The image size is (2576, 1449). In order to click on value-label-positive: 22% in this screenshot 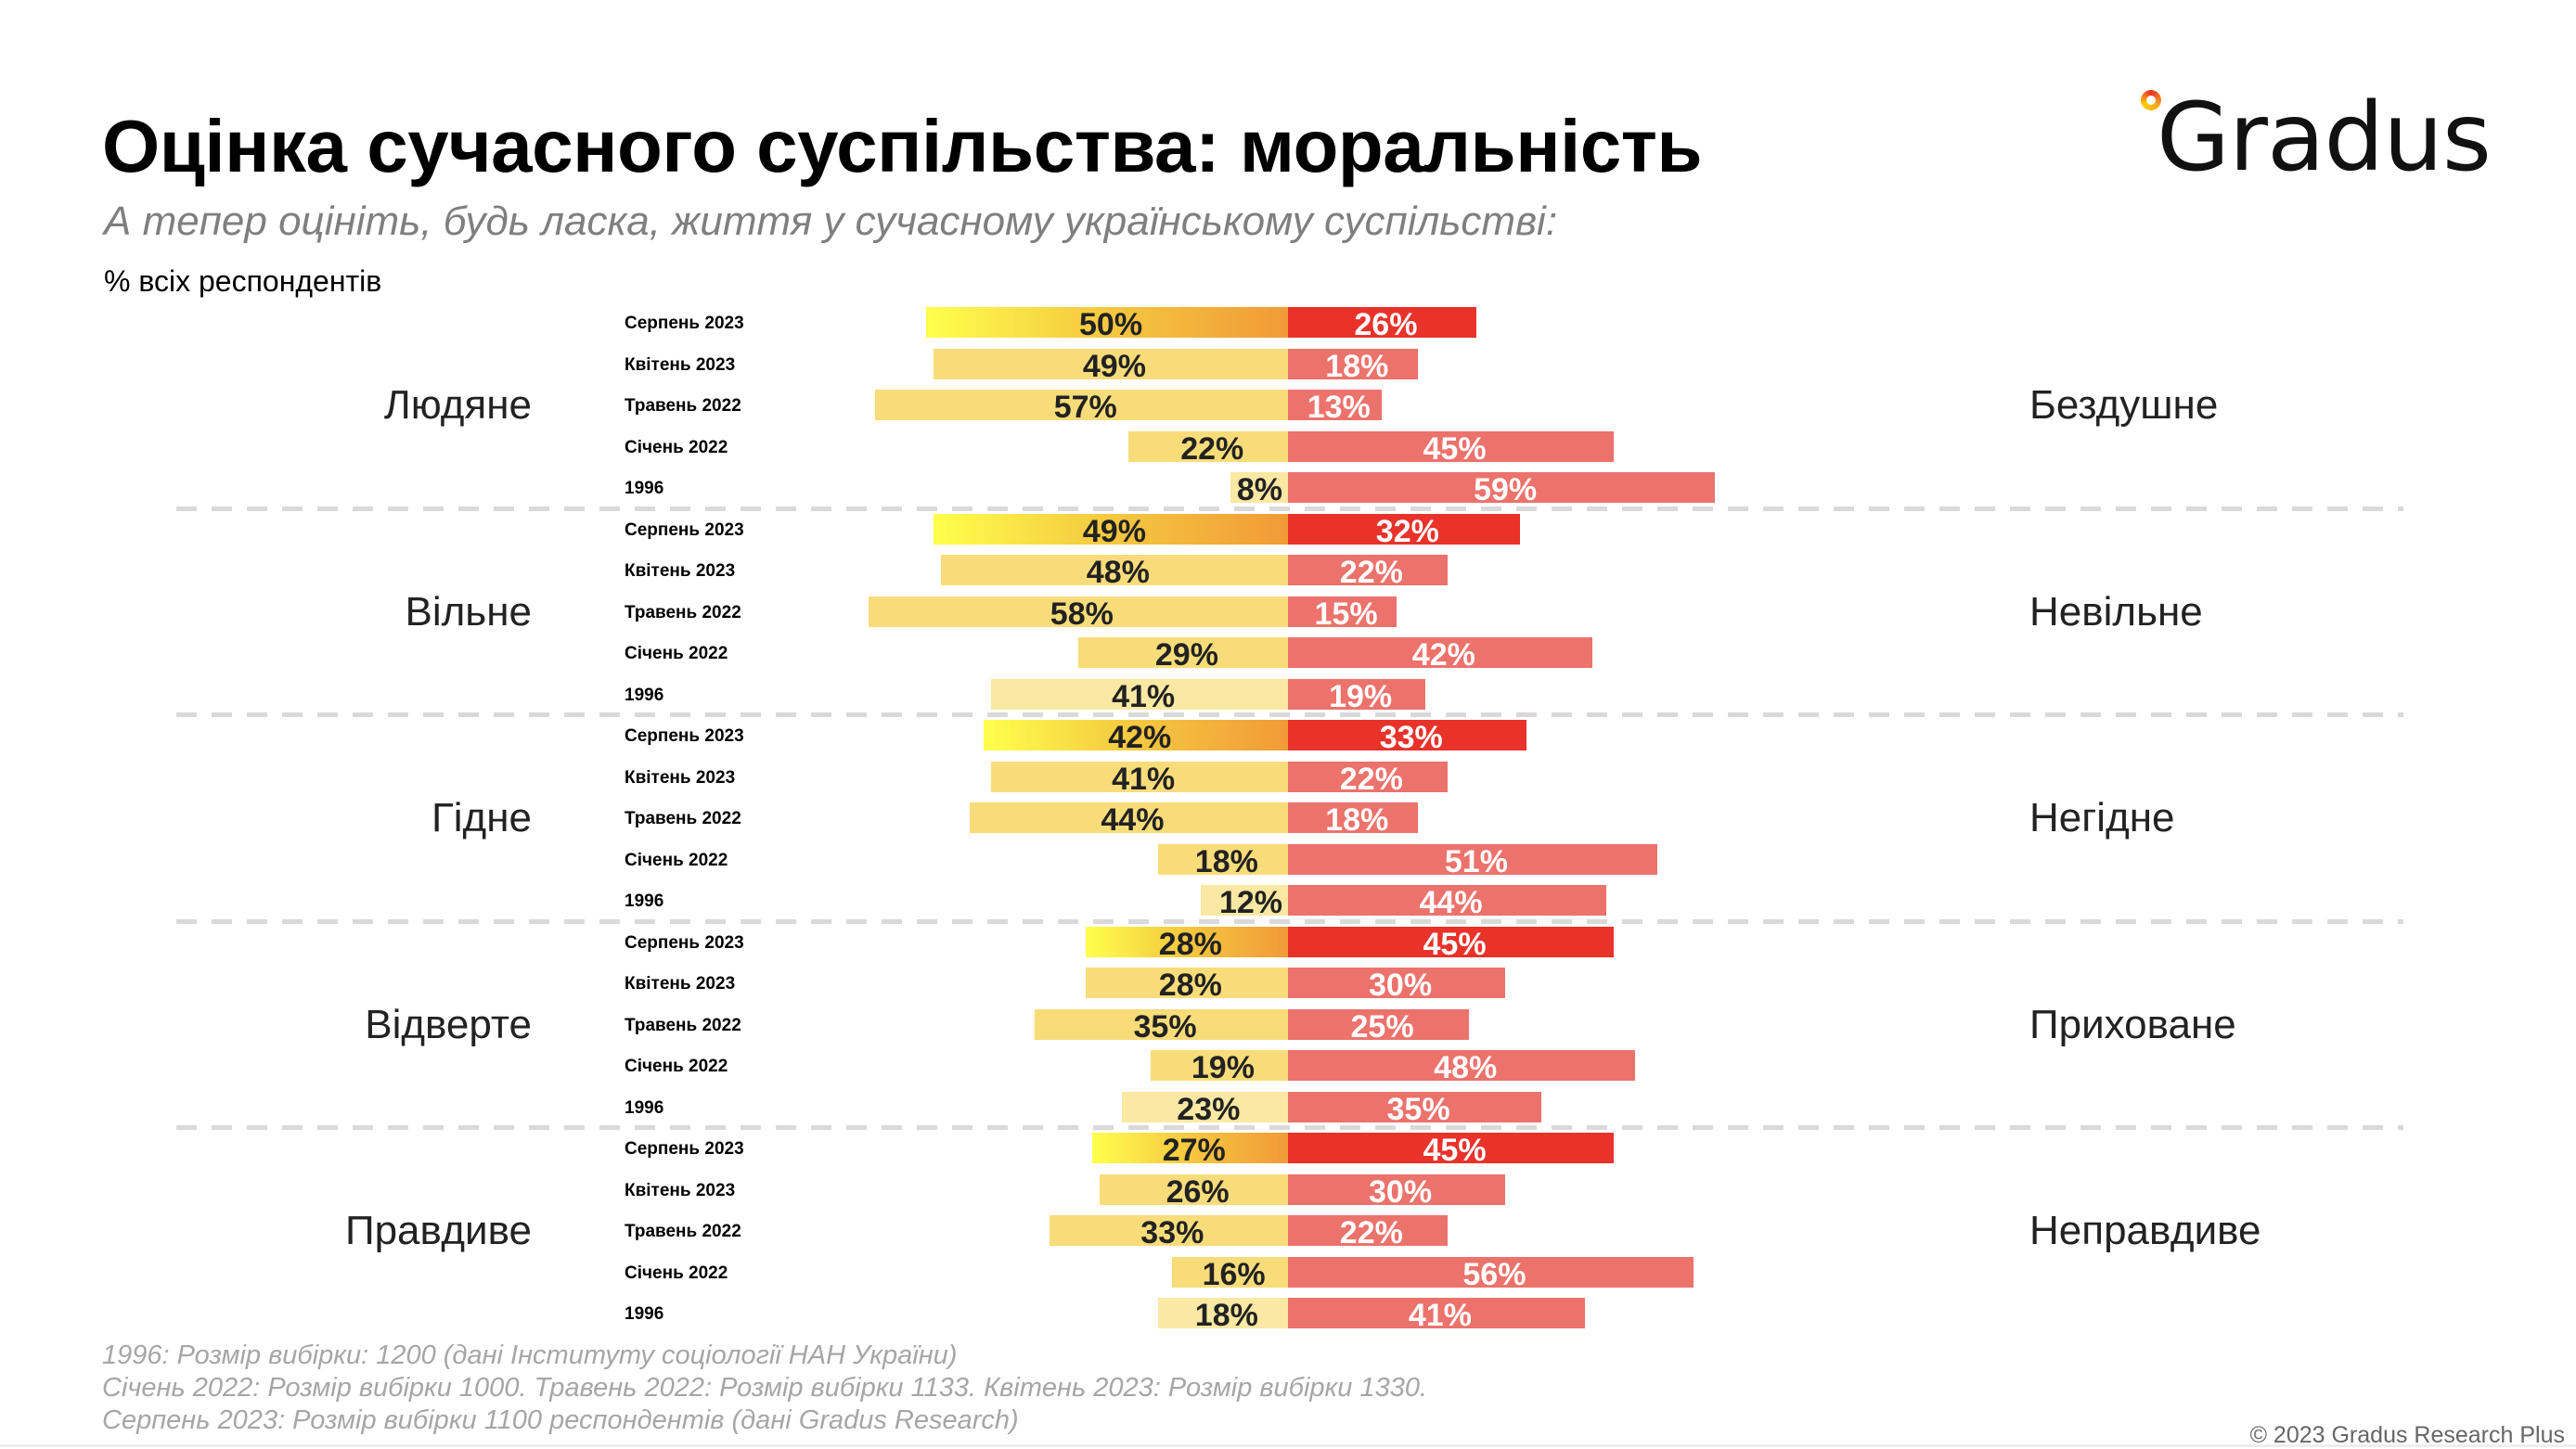, I will do `click(1212, 448)`.